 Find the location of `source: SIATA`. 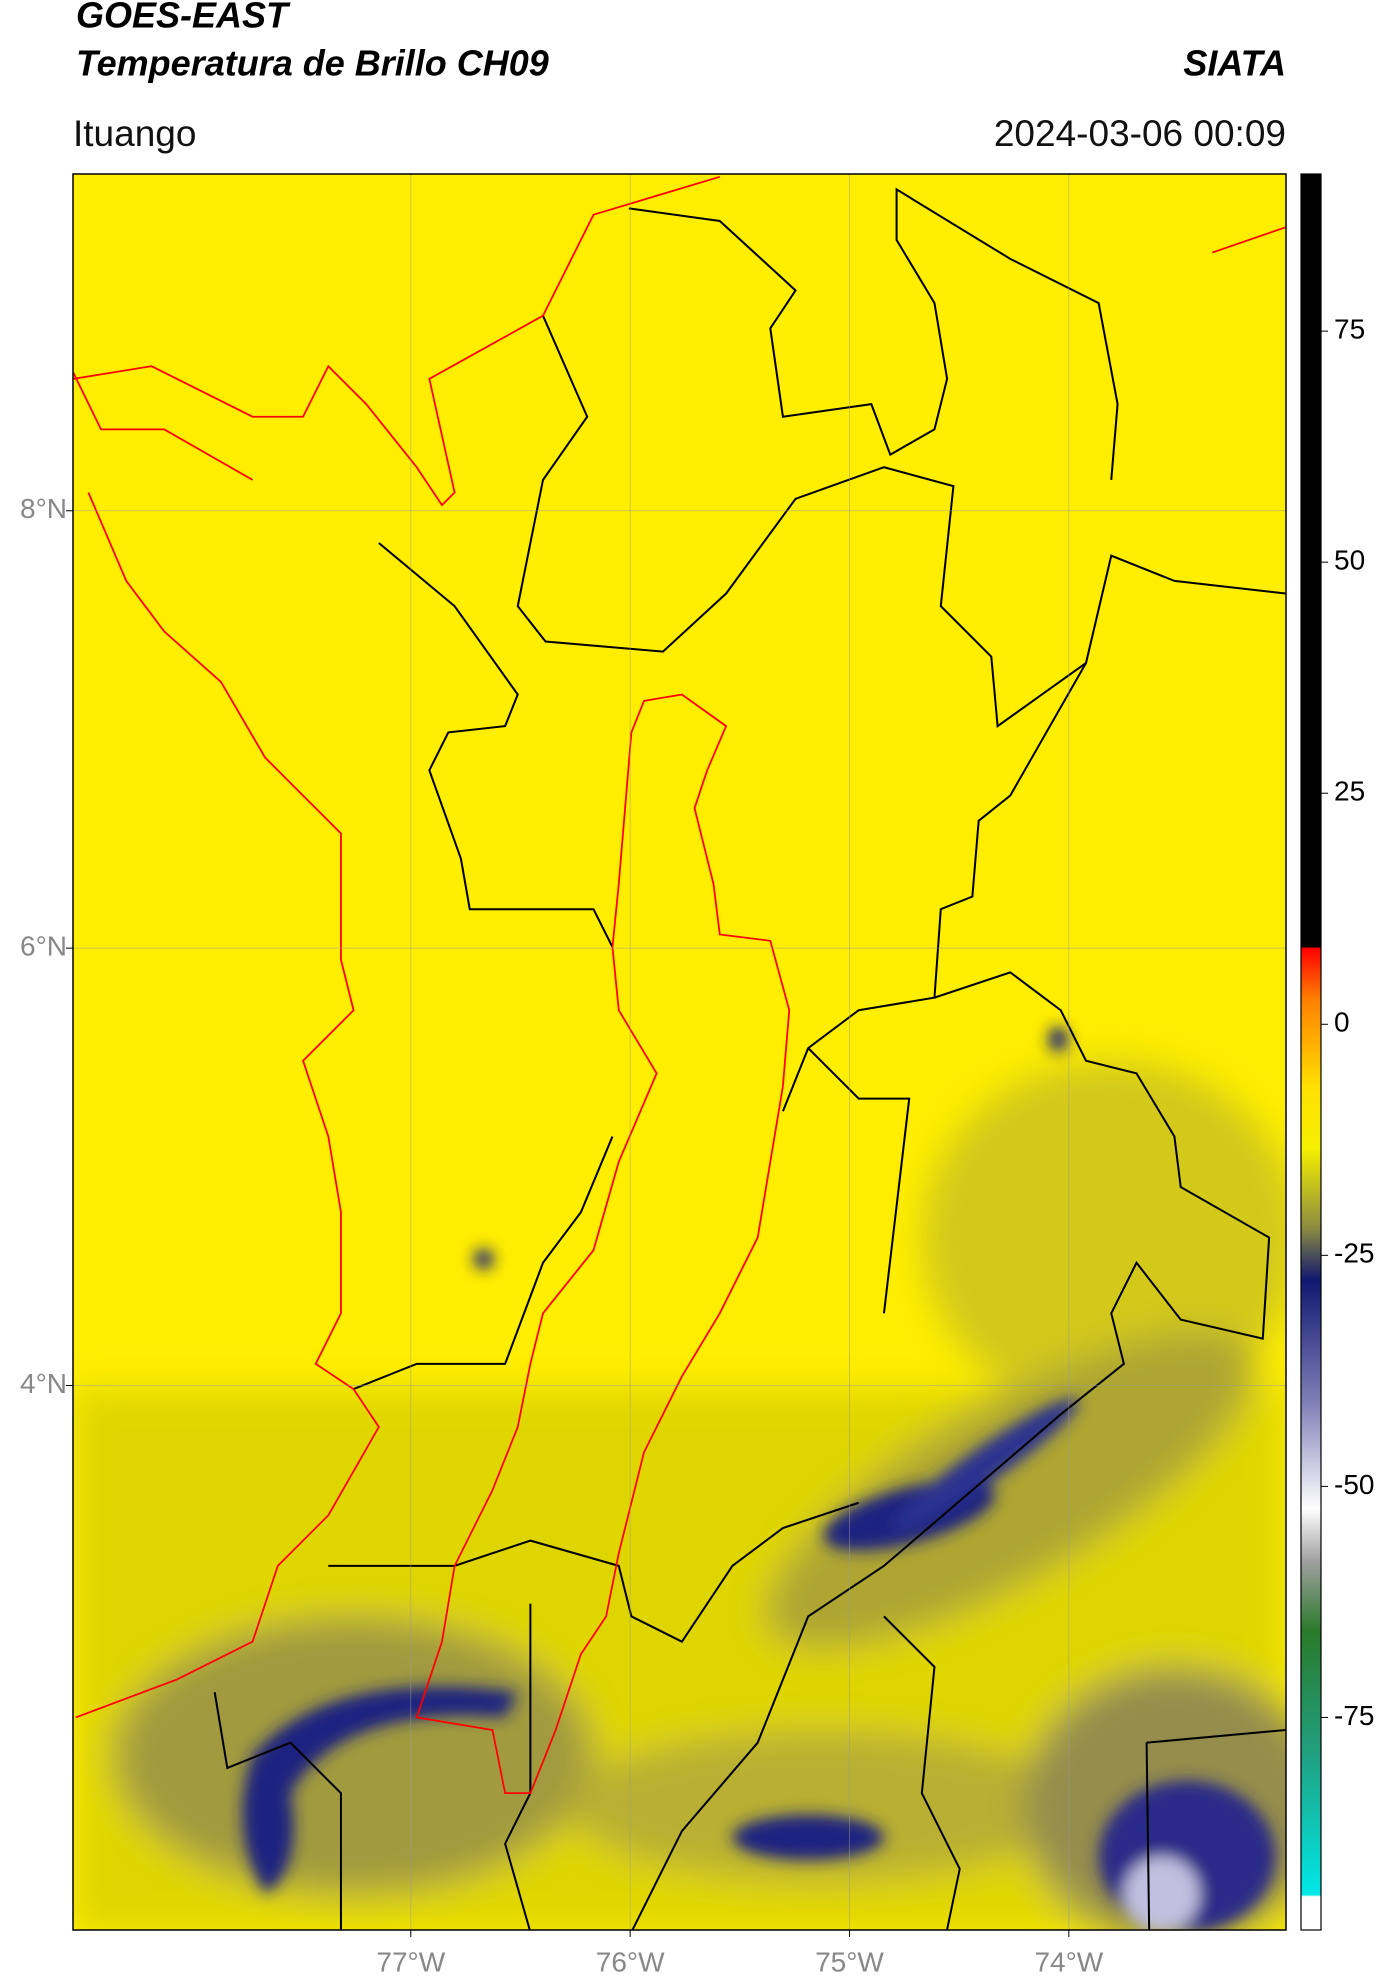

source: SIATA is located at coordinates (1234, 63).